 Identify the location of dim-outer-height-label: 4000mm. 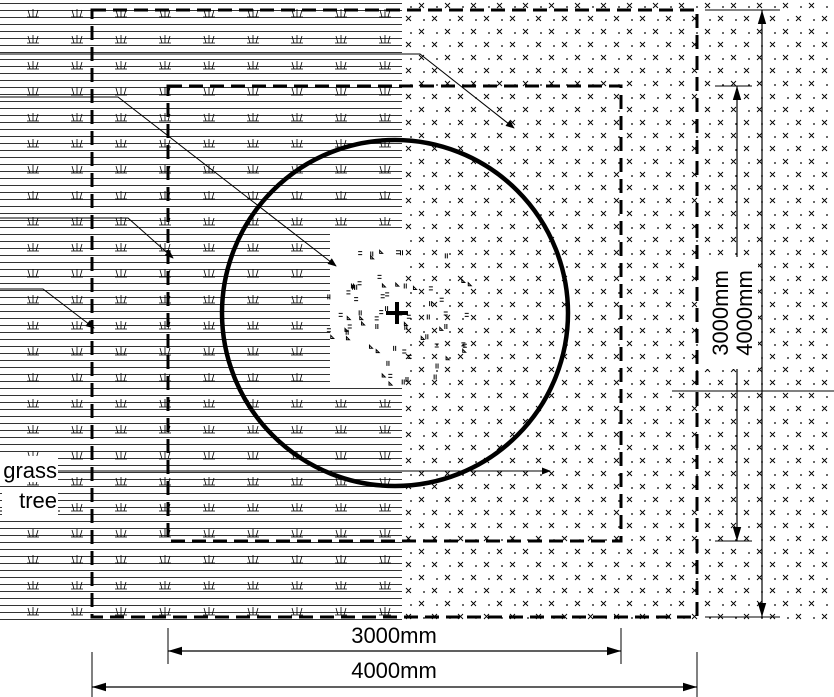
(744, 313).